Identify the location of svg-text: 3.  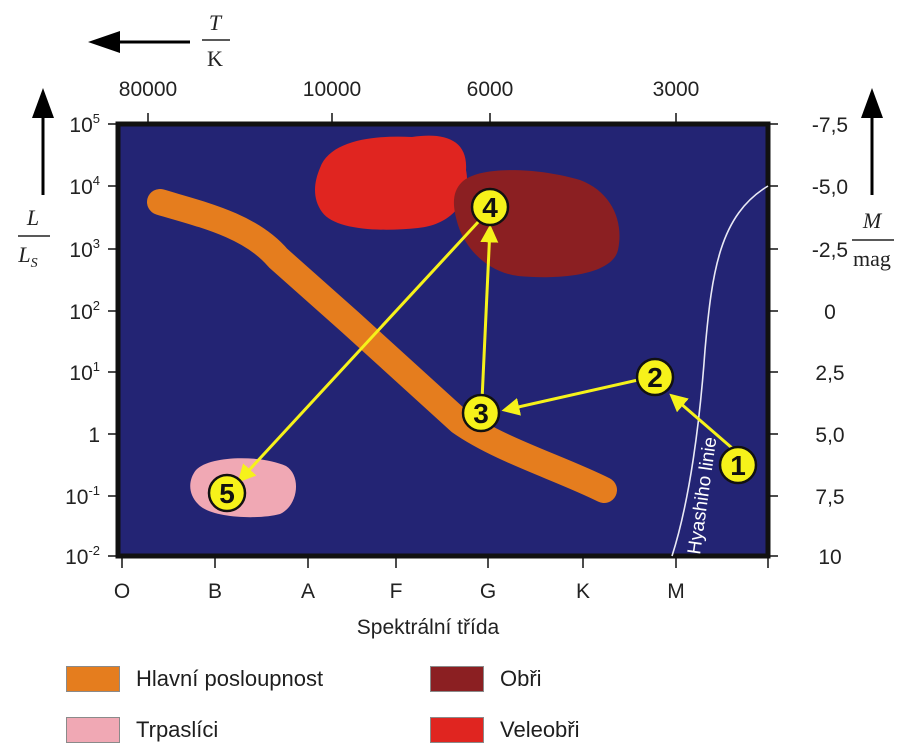
(481, 413).